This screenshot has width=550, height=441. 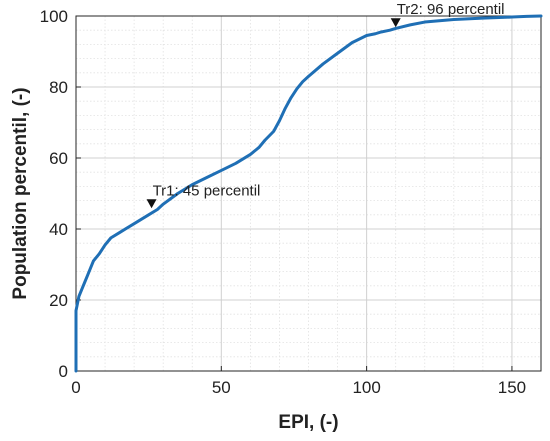 What do you see at coordinates (75, 387) in the screenshot?
I see `x-tick-label: 0` at bounding box center [75, 387].